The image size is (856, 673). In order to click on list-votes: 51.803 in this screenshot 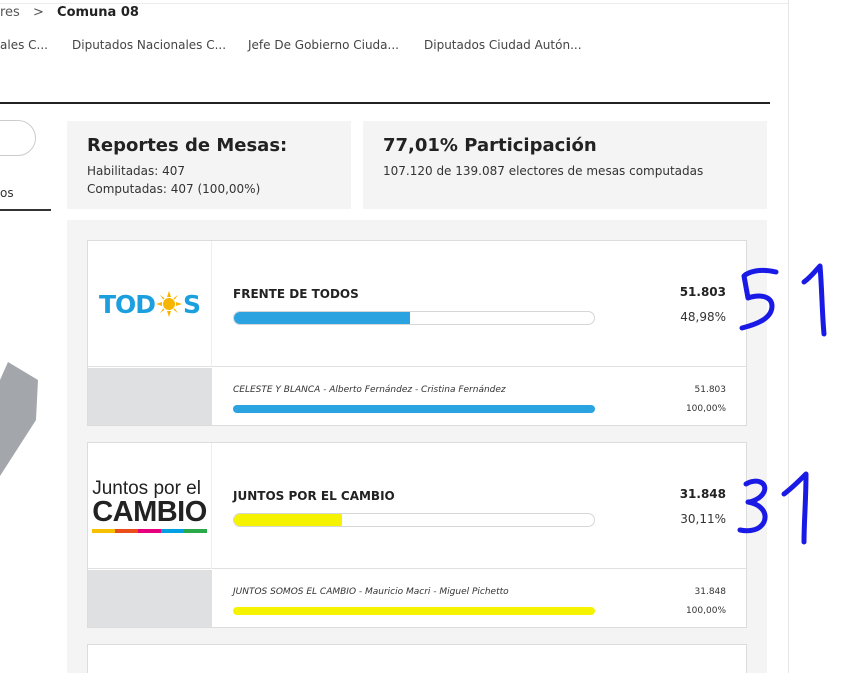, I will do `click(710, 390)`.